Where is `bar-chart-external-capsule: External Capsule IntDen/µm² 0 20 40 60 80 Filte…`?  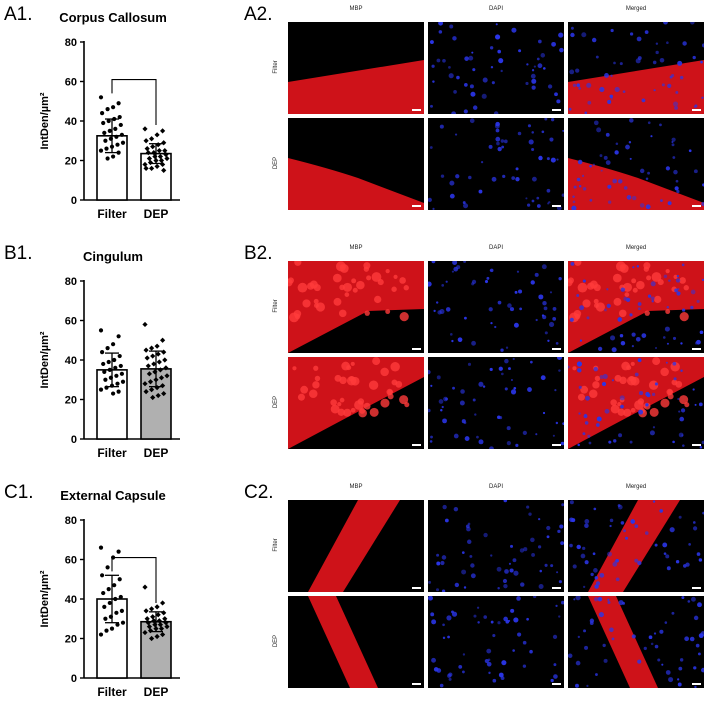
bar-chart-external-capsule: External Capsule IntDen/µm² 0 20 40 60 80 Filte… is located at coordinates (109, 593).